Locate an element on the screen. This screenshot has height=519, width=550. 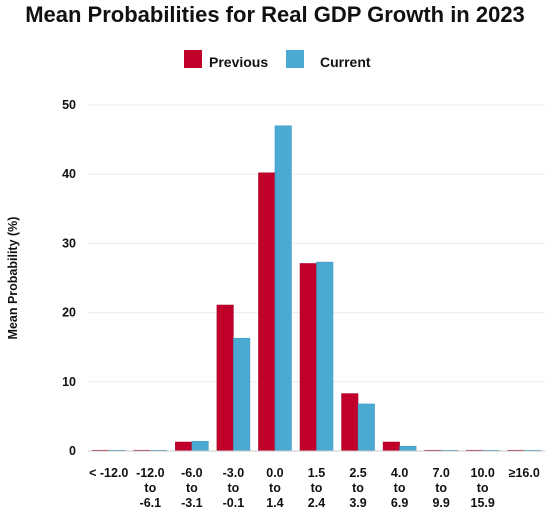
x-category-label-1-line-1: to is located at coordinates (150, 488).